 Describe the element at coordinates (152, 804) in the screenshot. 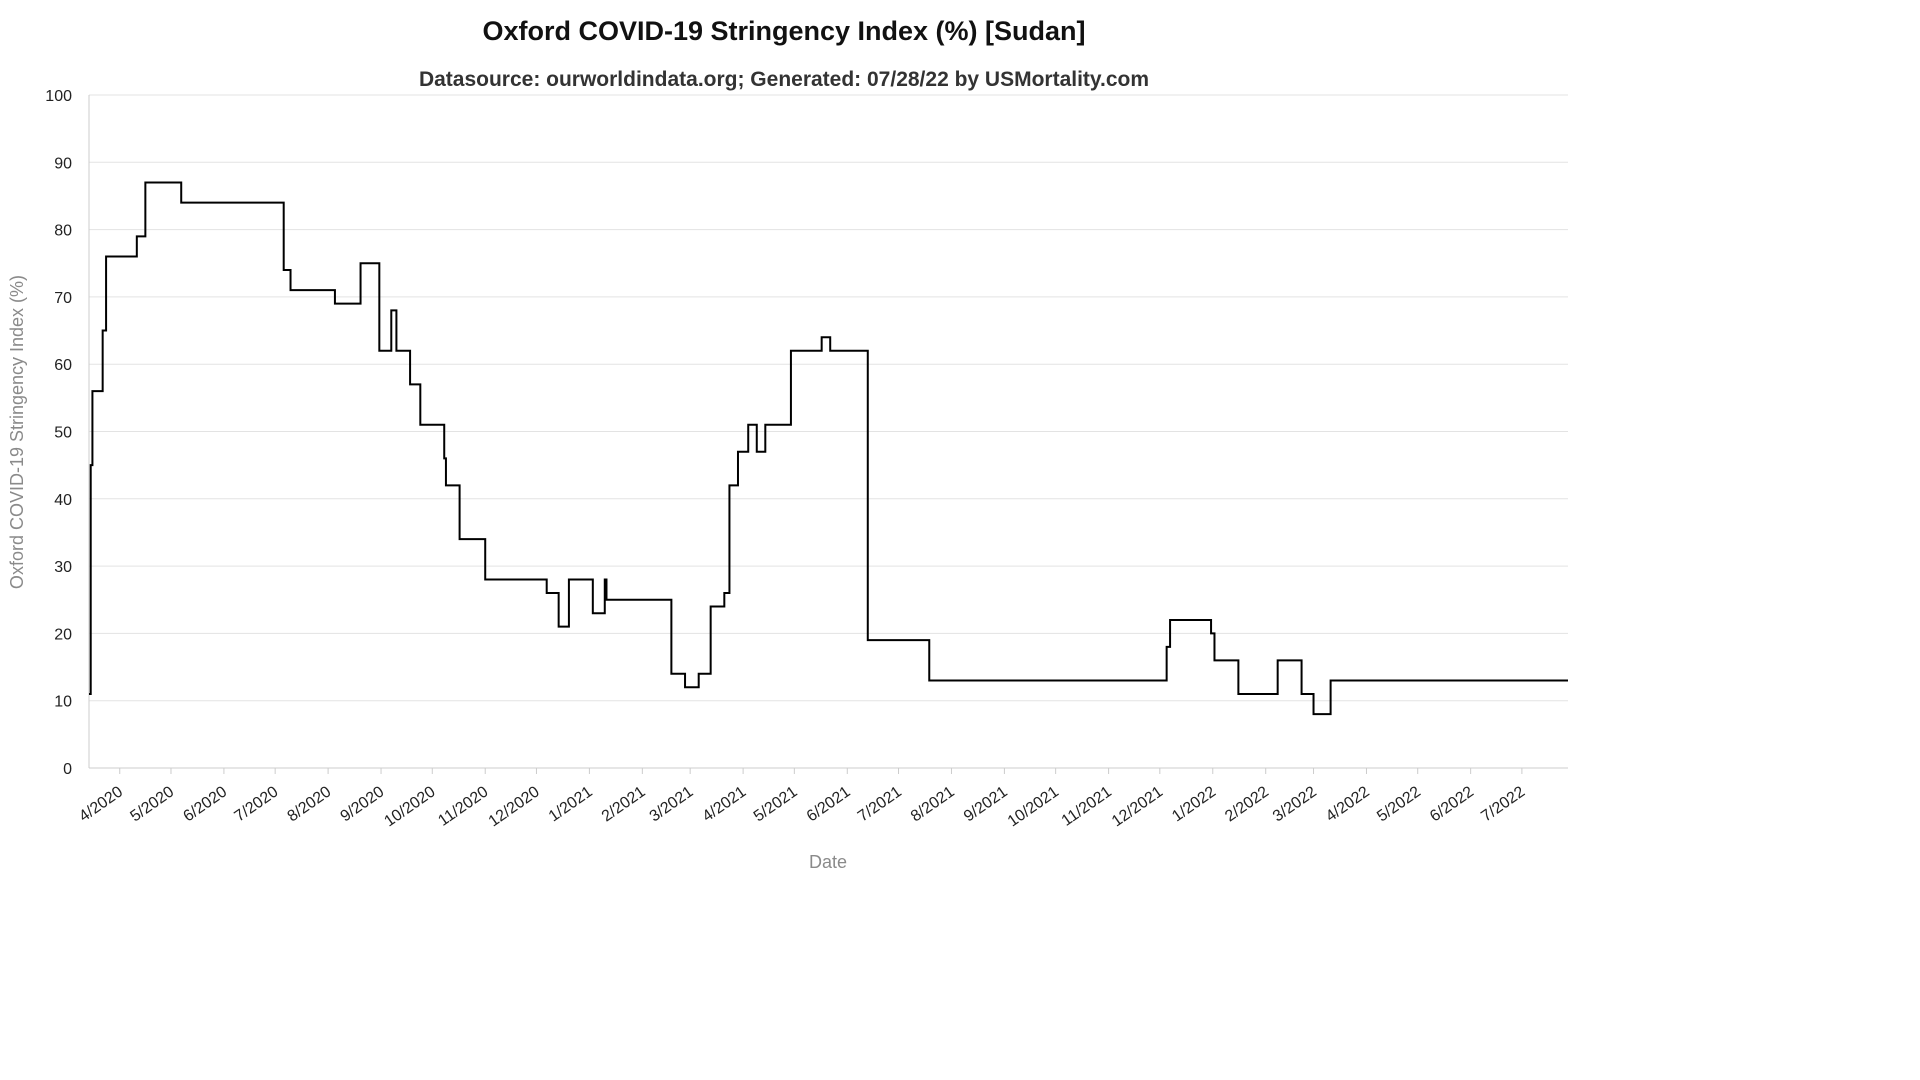

I see `x-tick-label-1: 5/2020` at that location.